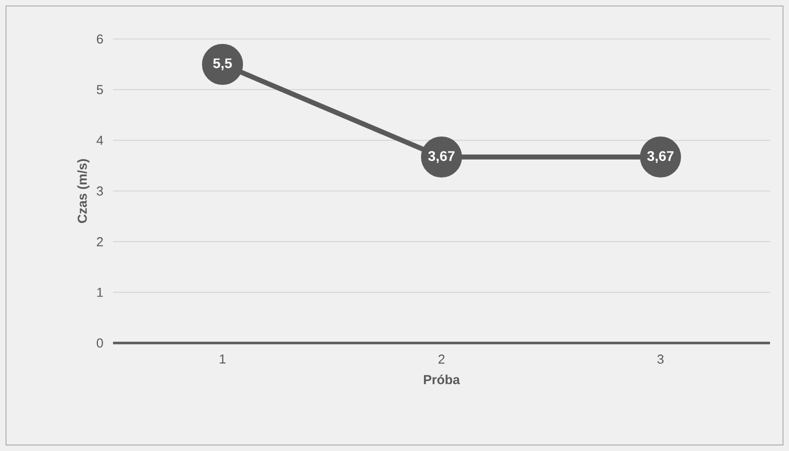 The height and width of the screenshot is (451, 789). What do you see at coordinates (100, 292) in the screenshot?
I see `y-tick-label: 1` at bounding box center [100, 292].